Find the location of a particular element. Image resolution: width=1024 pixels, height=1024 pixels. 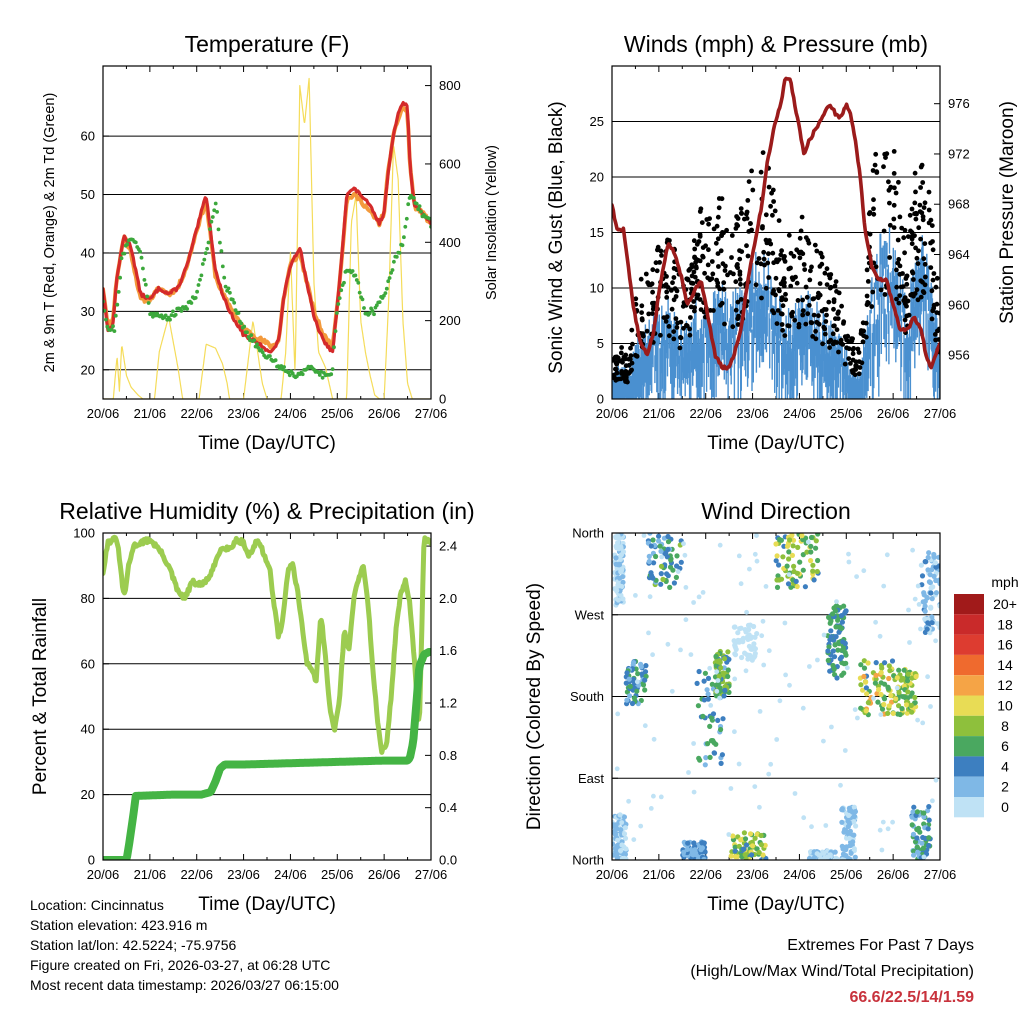

winds-title: Winds (mph) & Pressure (mb) is located at coordinates (776, 44).